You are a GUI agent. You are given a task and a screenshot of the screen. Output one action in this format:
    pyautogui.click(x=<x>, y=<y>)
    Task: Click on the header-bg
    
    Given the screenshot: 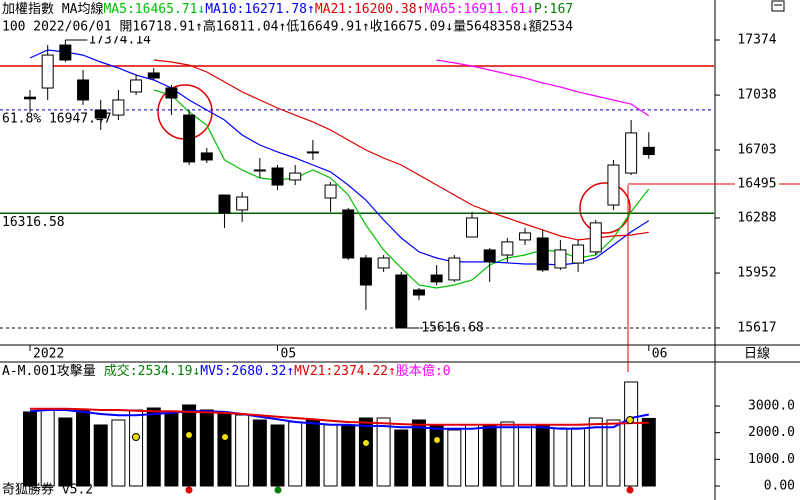 What is the action you would take?
    pyautogui.click(x=357, y=18)
    